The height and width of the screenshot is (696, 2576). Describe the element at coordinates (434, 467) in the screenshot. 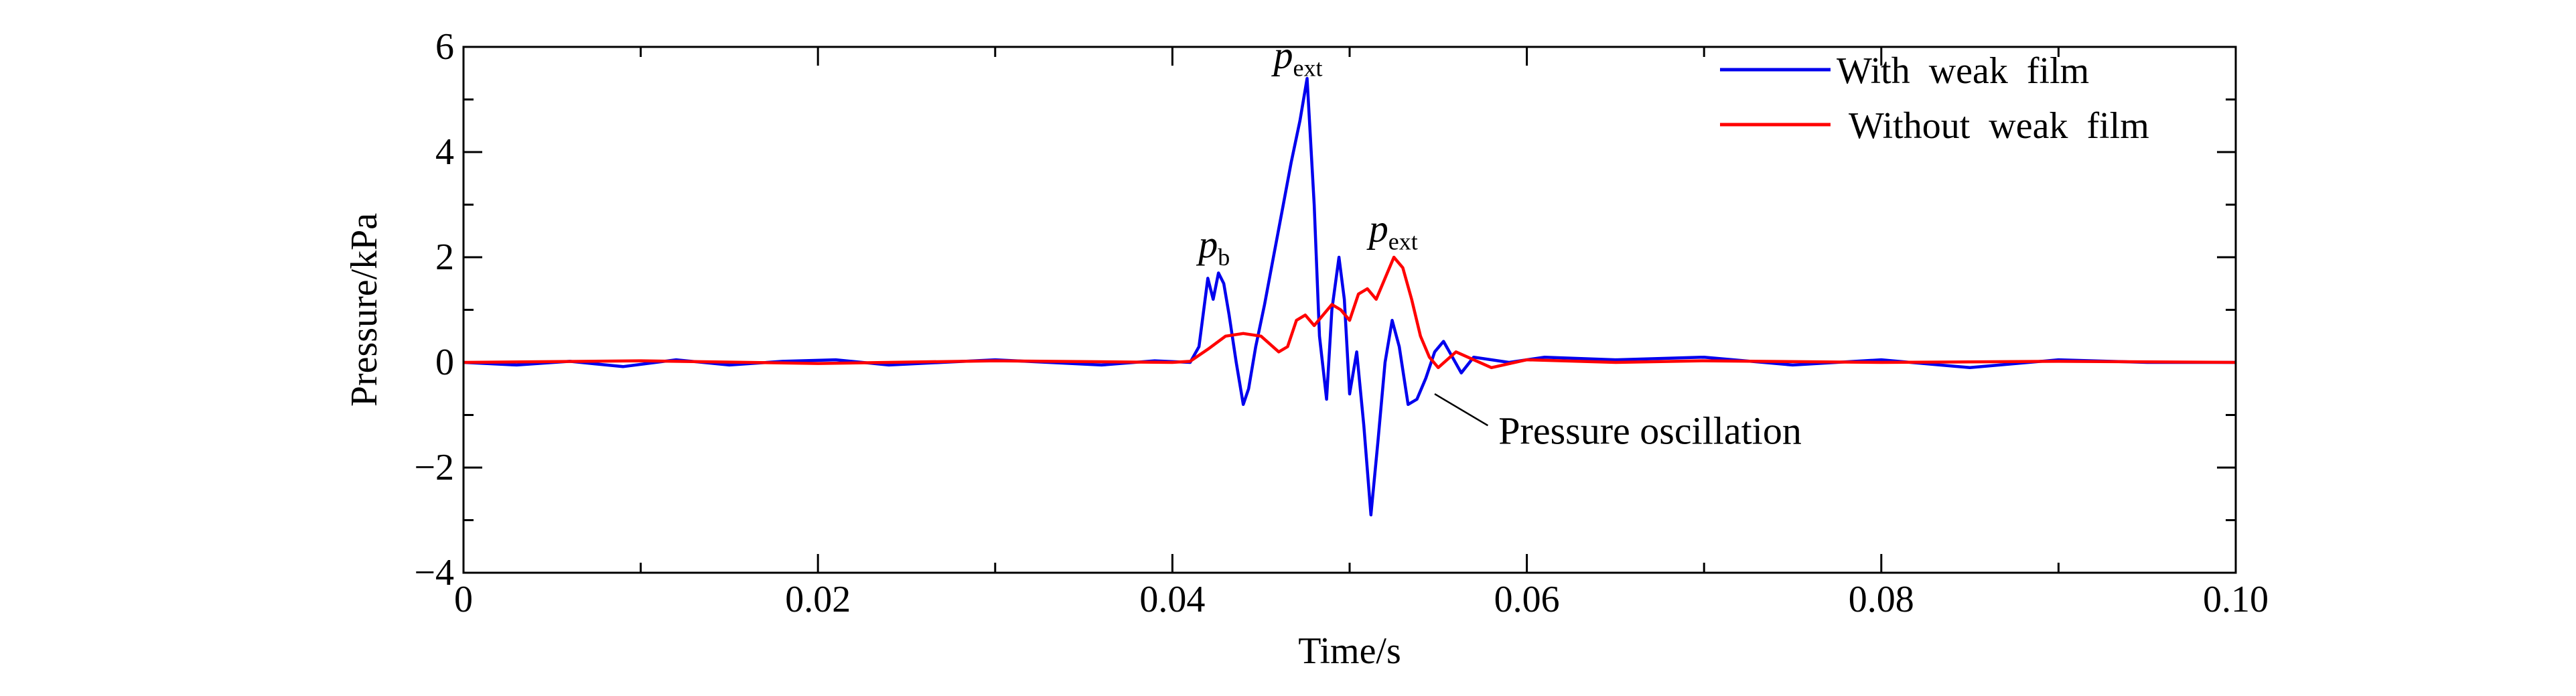

I see `y-tick-label: −2` at that location.